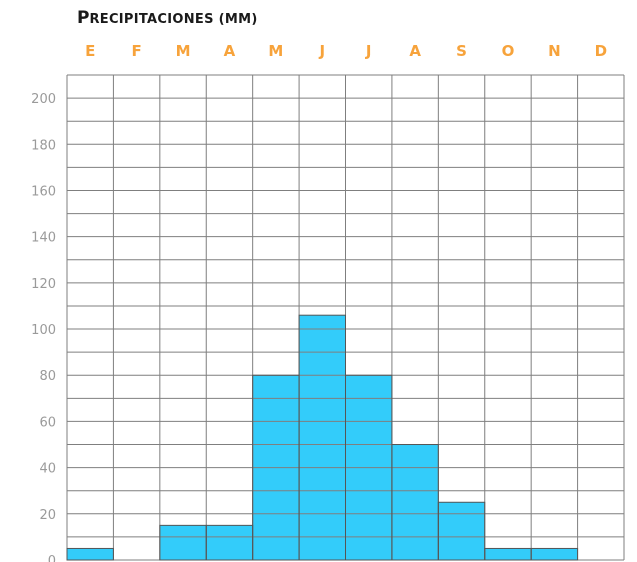 The image size is (637, 562). Describe the element at coordinates (83, 18) in the screenshot. I see `chart-title-first-letter: P` at that location.